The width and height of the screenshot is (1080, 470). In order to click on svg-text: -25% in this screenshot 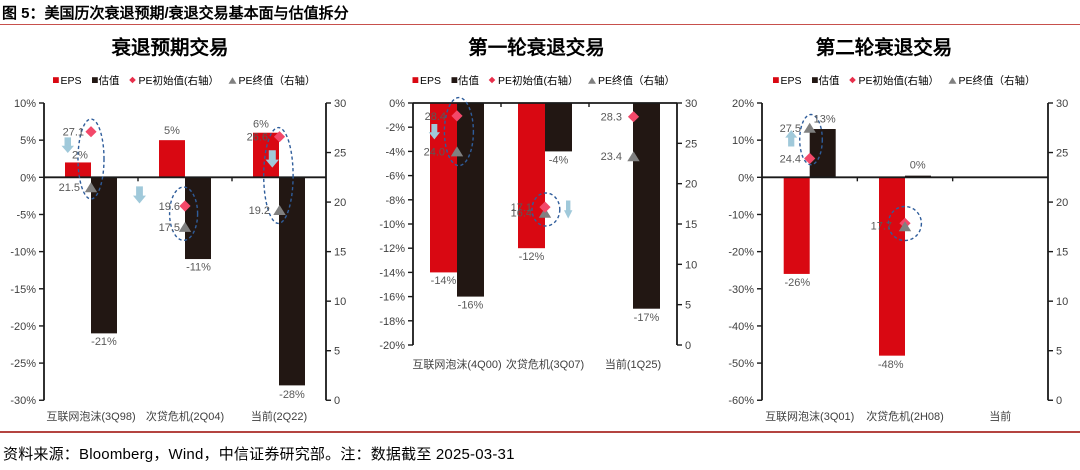, I will do `click(23, 364)`.